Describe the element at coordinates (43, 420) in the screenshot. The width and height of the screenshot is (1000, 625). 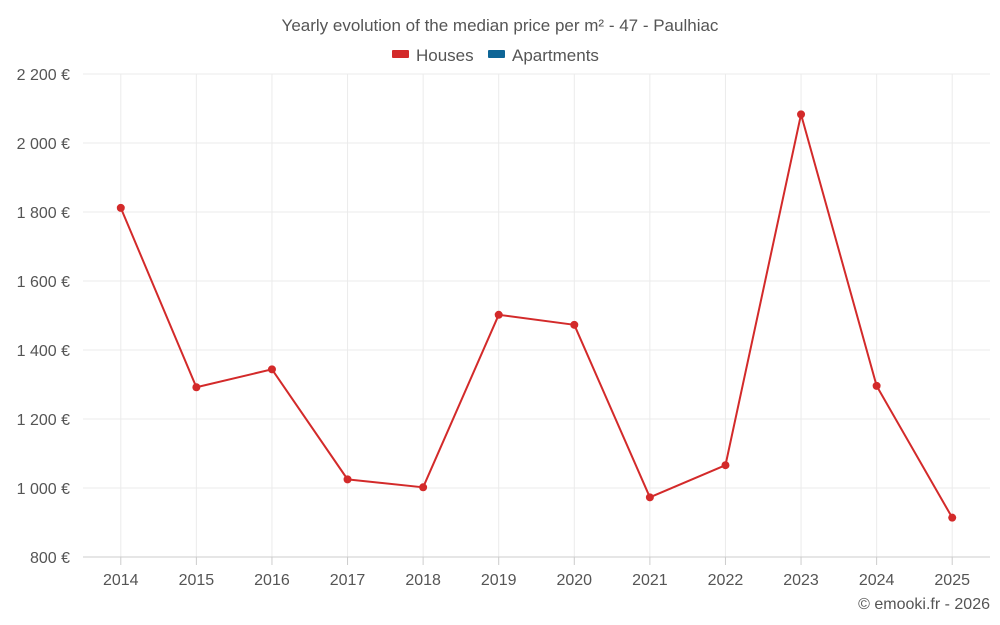
I see `y-tick-label: 1 200 €` at that location.